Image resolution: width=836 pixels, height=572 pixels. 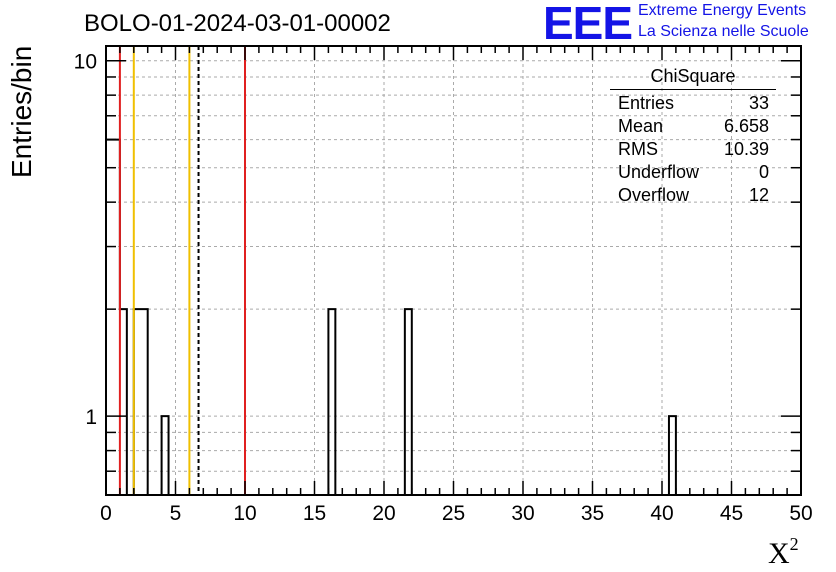 What do you see at coordinates (693, 149) in the screenshot?
I see `stats-row-rms: RMS 10.39` at bounding box center [693, 149].